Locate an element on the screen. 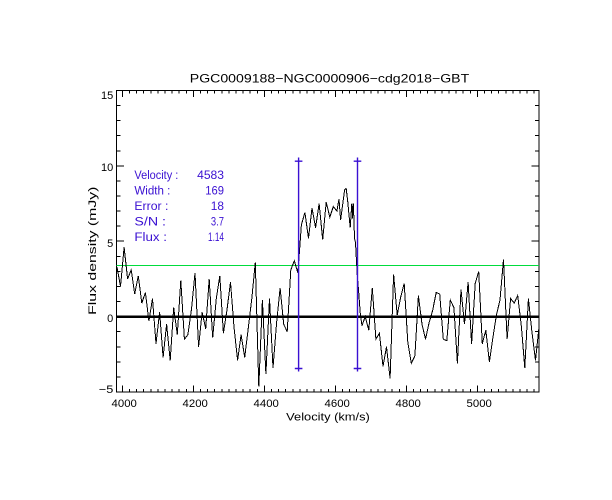  svg-text: 15 is located at coordinates (107, 96).